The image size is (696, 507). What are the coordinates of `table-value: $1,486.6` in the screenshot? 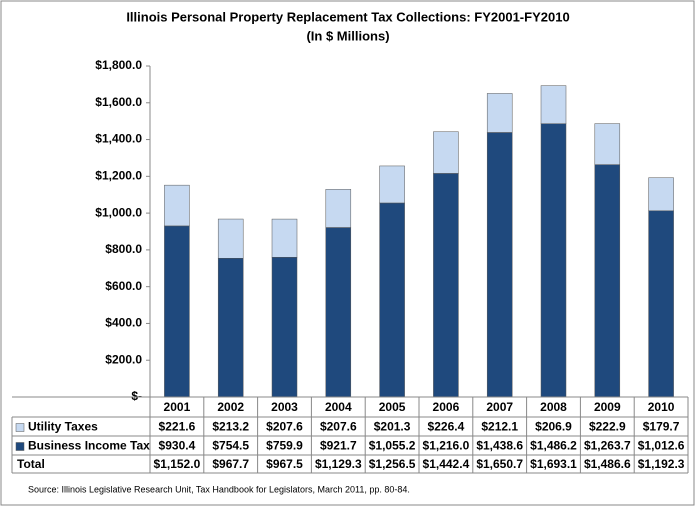 It's located at (607, 464).